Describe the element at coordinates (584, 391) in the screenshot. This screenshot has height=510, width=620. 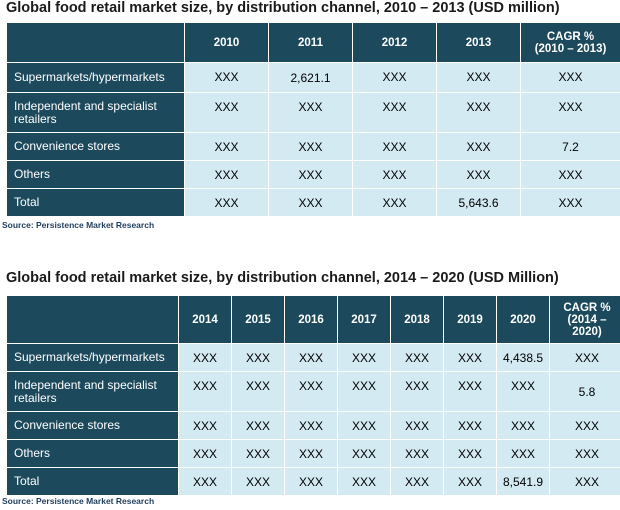
I see `table-cell: 5.8` at that location.